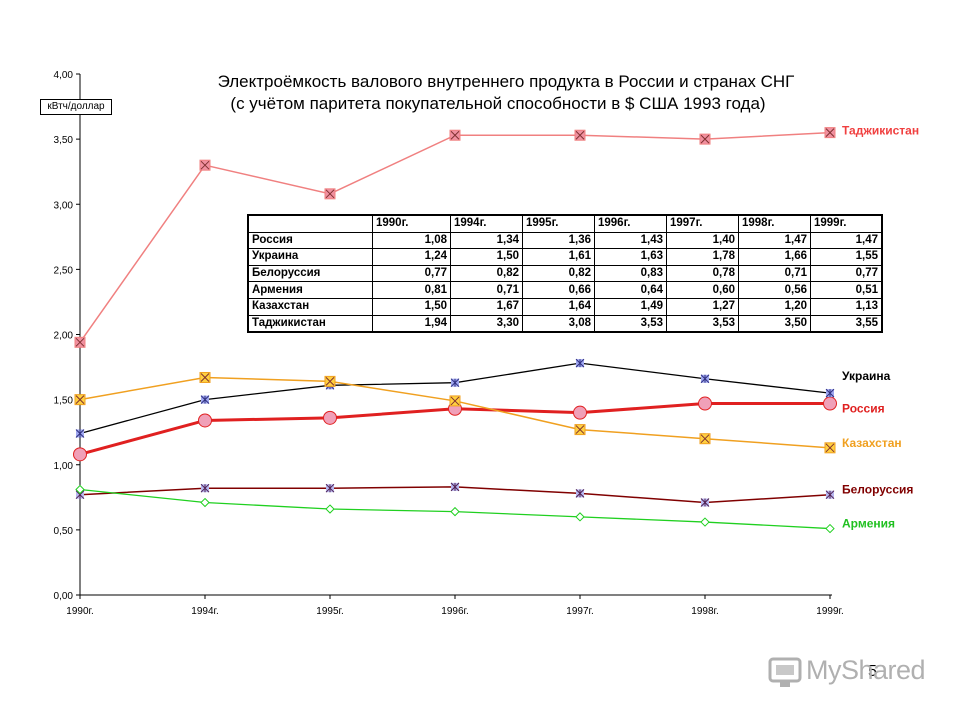  Describe the element at coordinates (310, 240) in the screenshot. I see `table-cell: Россия` at that location.